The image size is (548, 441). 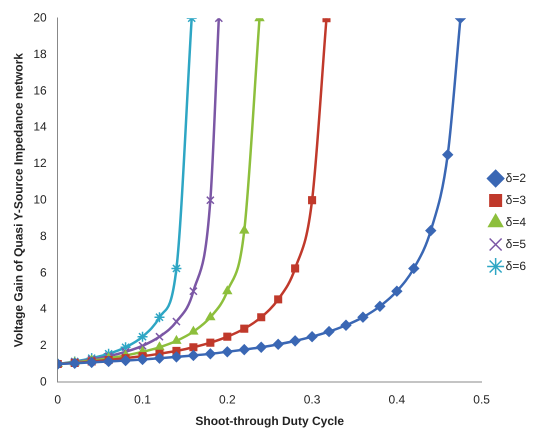 What do you see at coordinates (40, 17) in the screenshot?
I see `y-tick-label: 20` at bounding box center [40, 17].